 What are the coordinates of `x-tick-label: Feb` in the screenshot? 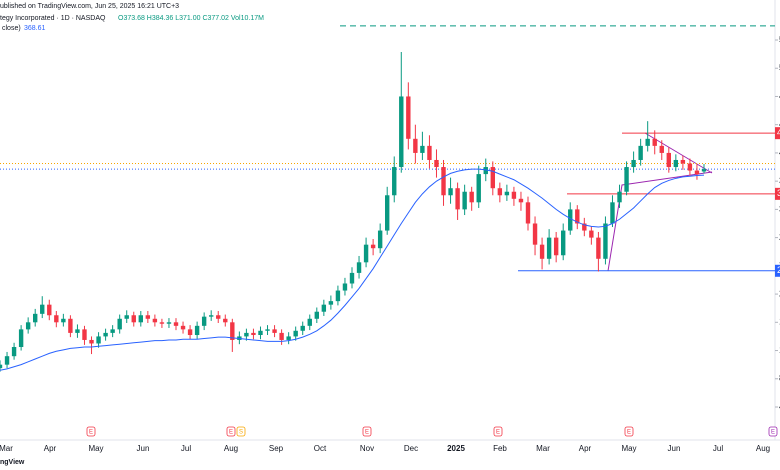 It's located at (500, 448).